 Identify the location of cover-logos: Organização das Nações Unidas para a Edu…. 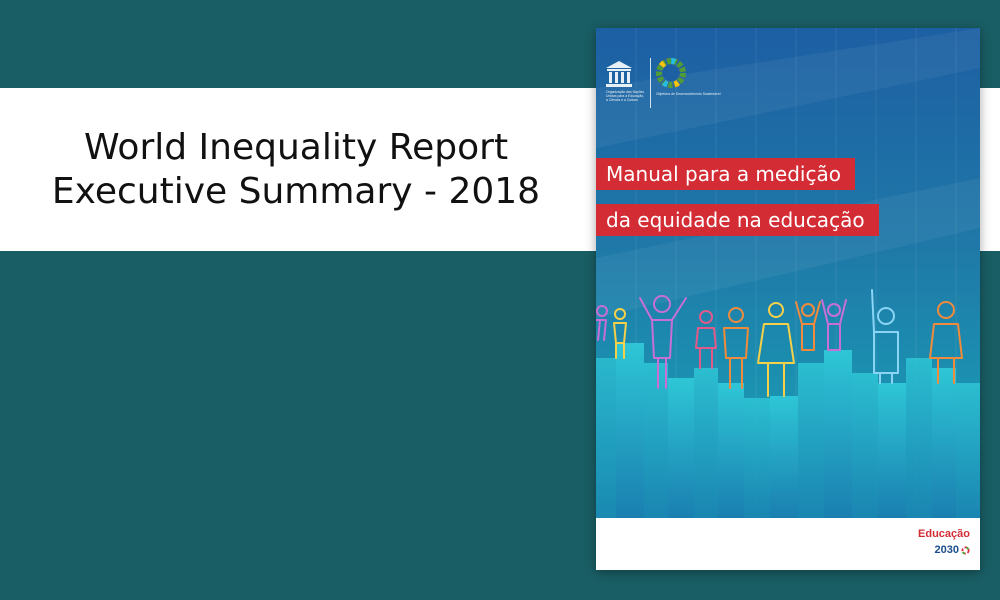
(667, 80).